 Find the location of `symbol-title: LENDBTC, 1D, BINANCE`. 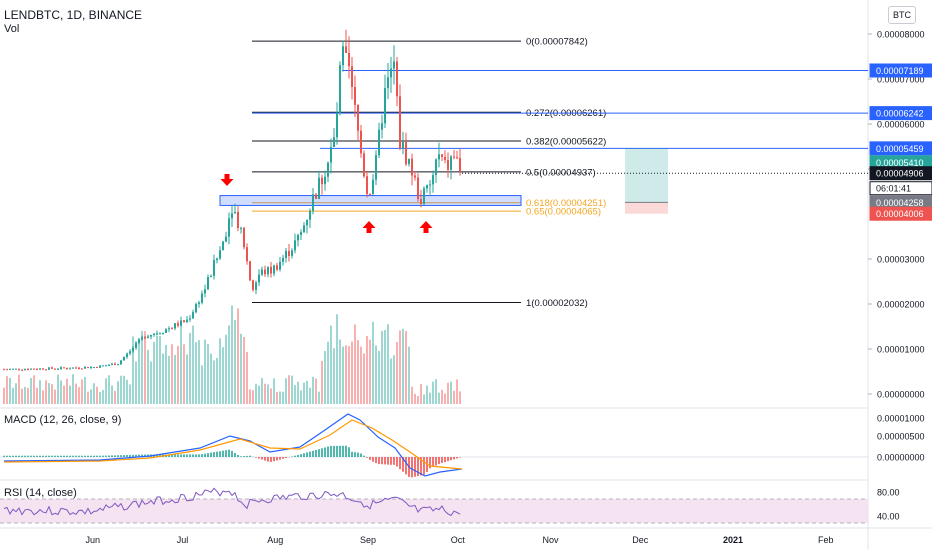

symbol-title: LENDBTC, 1D, BINANCE is located at coordinates (73, 15).